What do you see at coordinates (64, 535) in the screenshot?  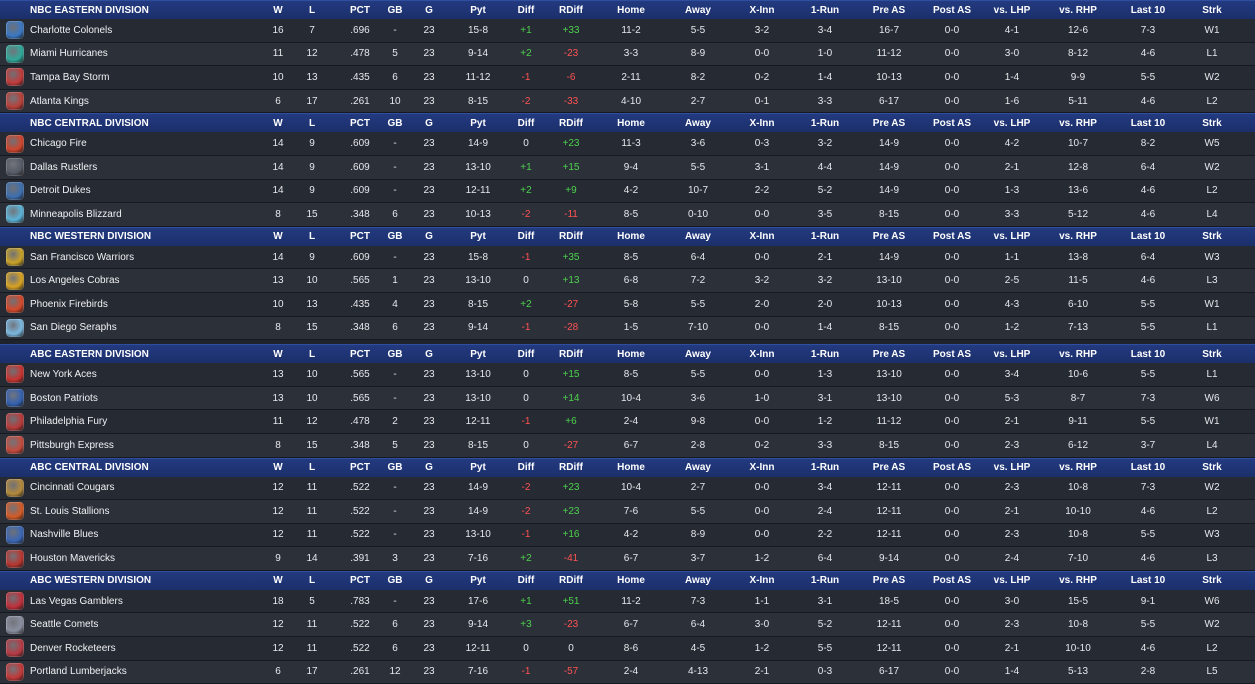 I see `team-name: Nashville Blues` at bounding box center [64, 535].